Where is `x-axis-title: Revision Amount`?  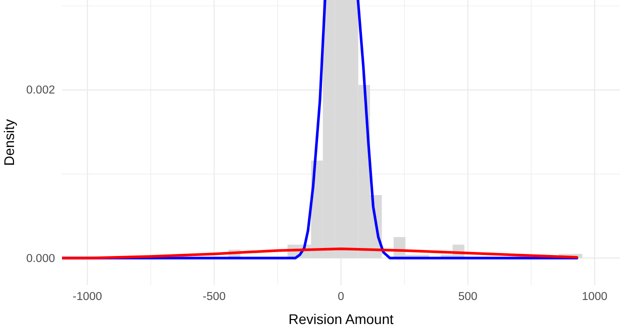
x-axis-title: Revision Amount is located at coordinates (341, 319).